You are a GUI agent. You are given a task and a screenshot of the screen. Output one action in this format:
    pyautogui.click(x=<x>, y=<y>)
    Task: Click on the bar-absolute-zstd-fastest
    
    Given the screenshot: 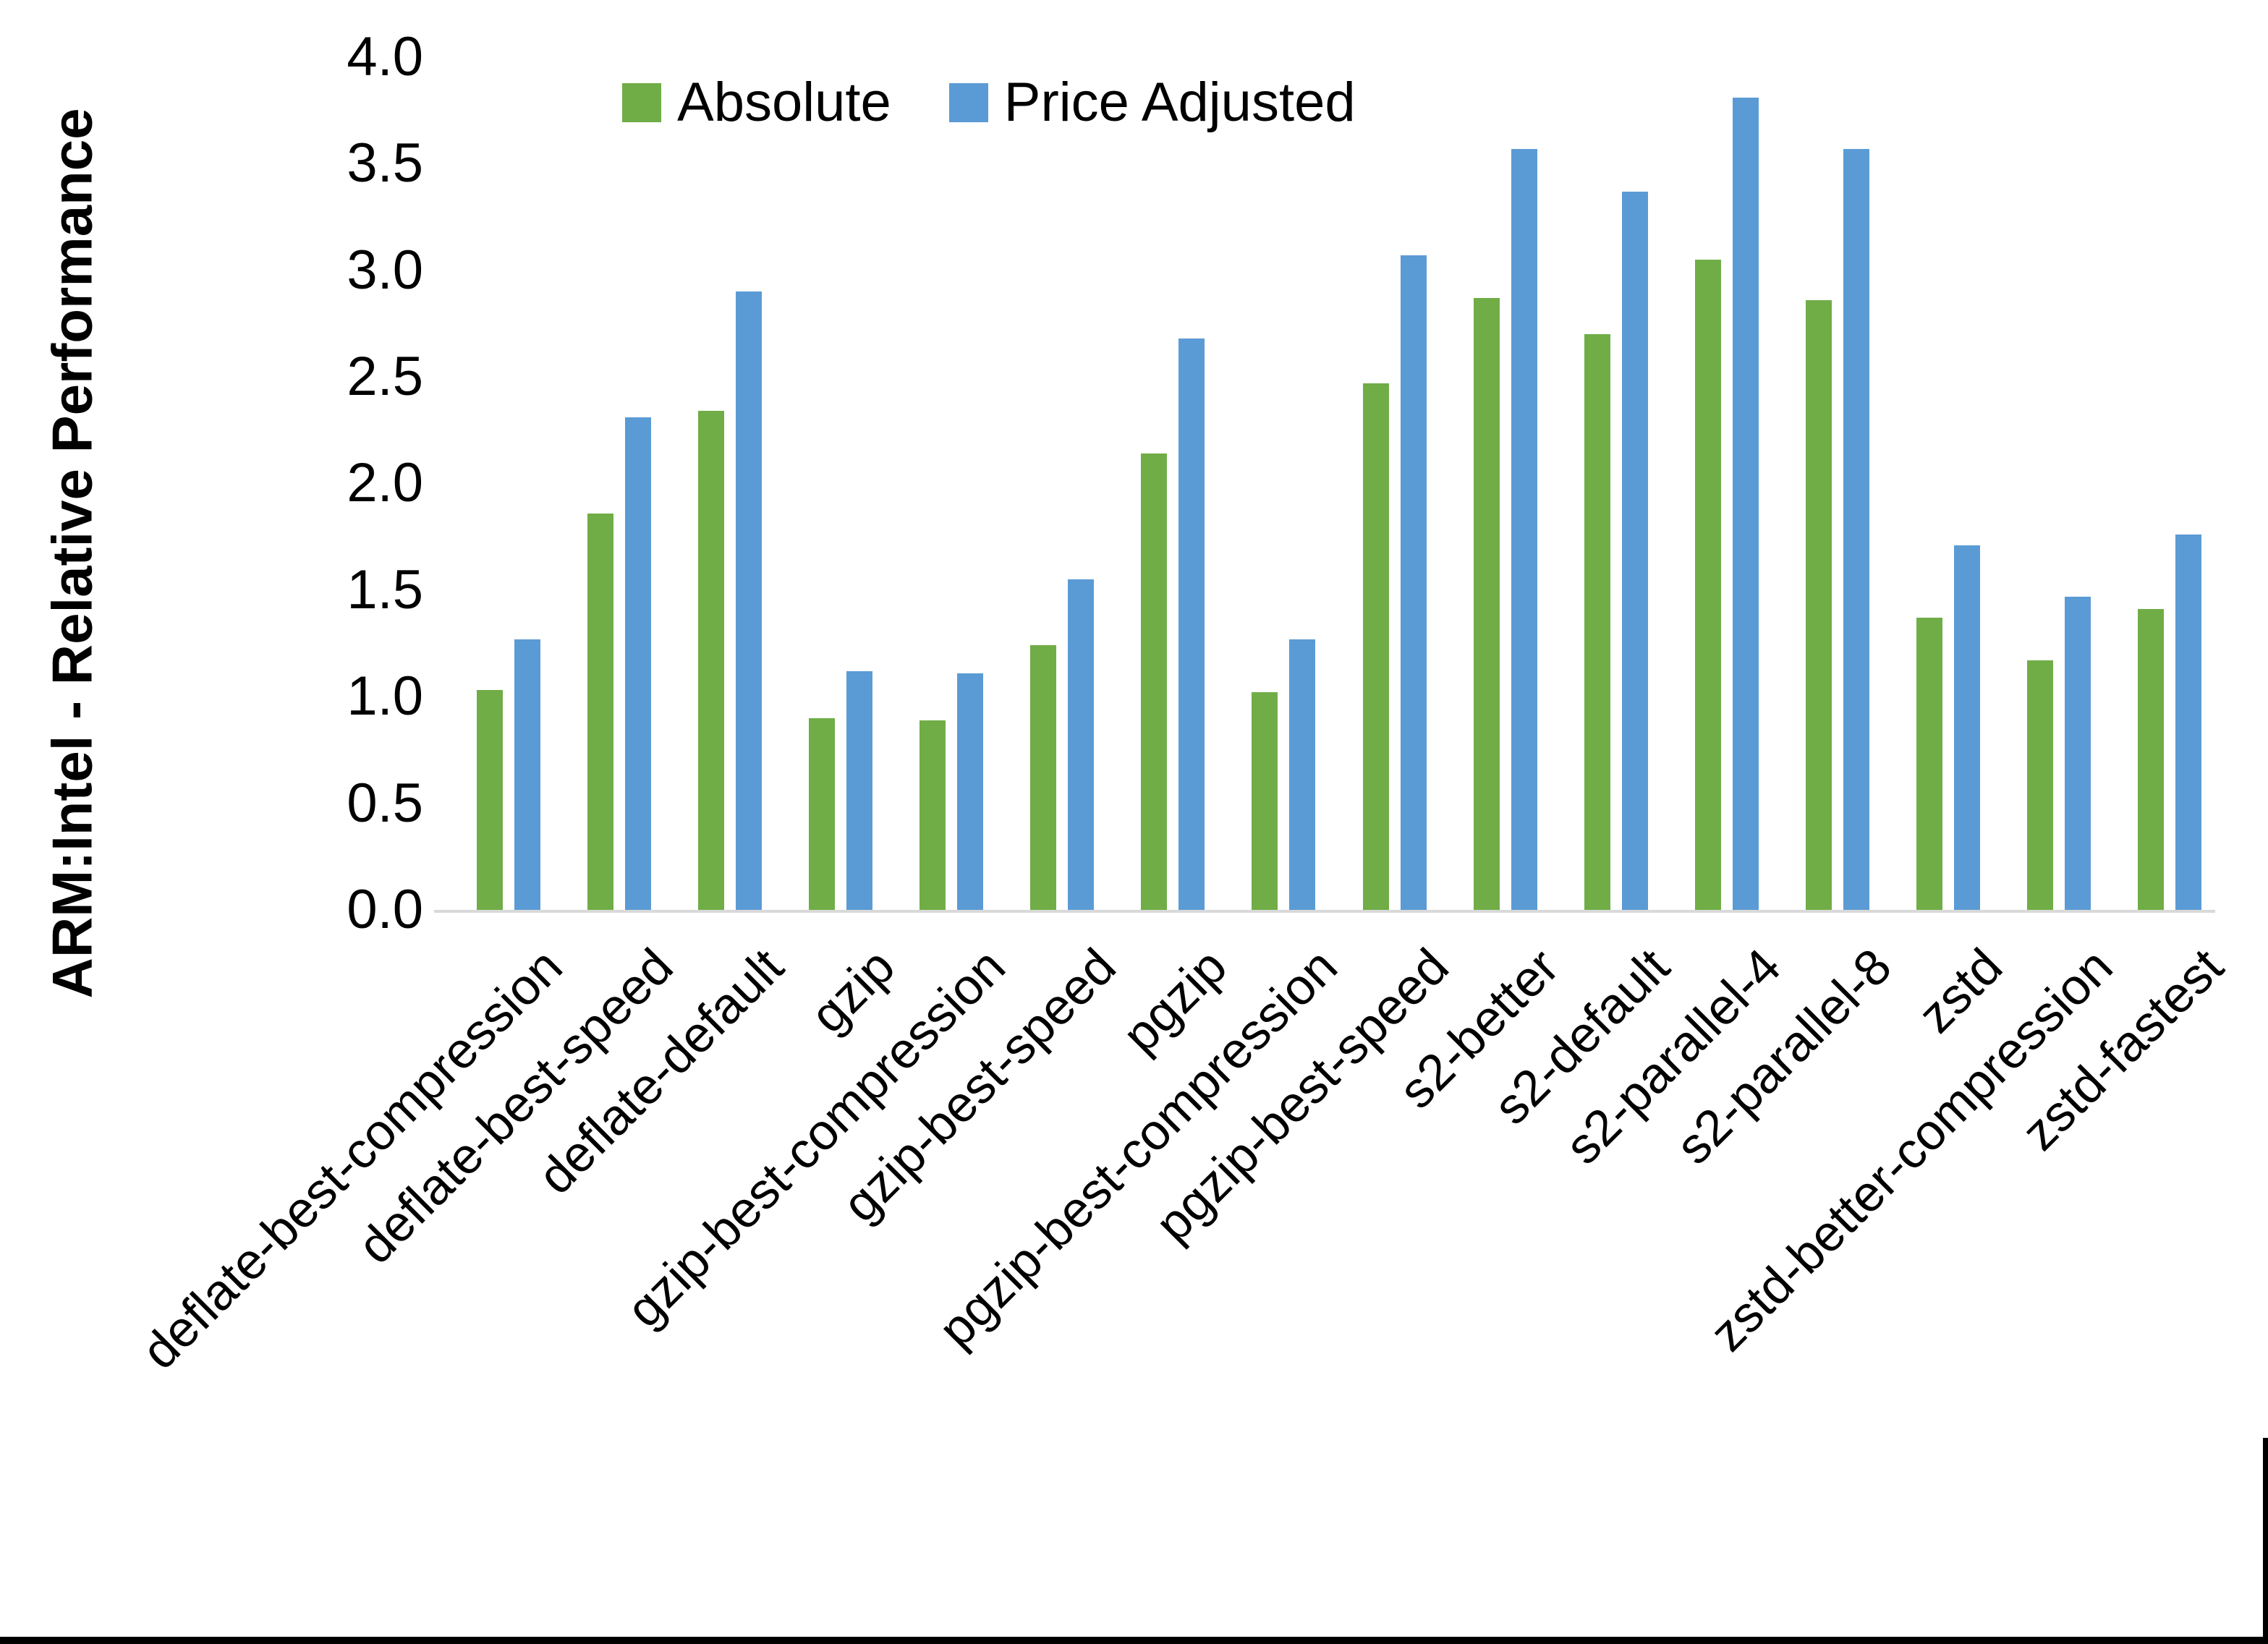 What is the action you would take?
    pyautogui.click(x=2151, y=759)
    